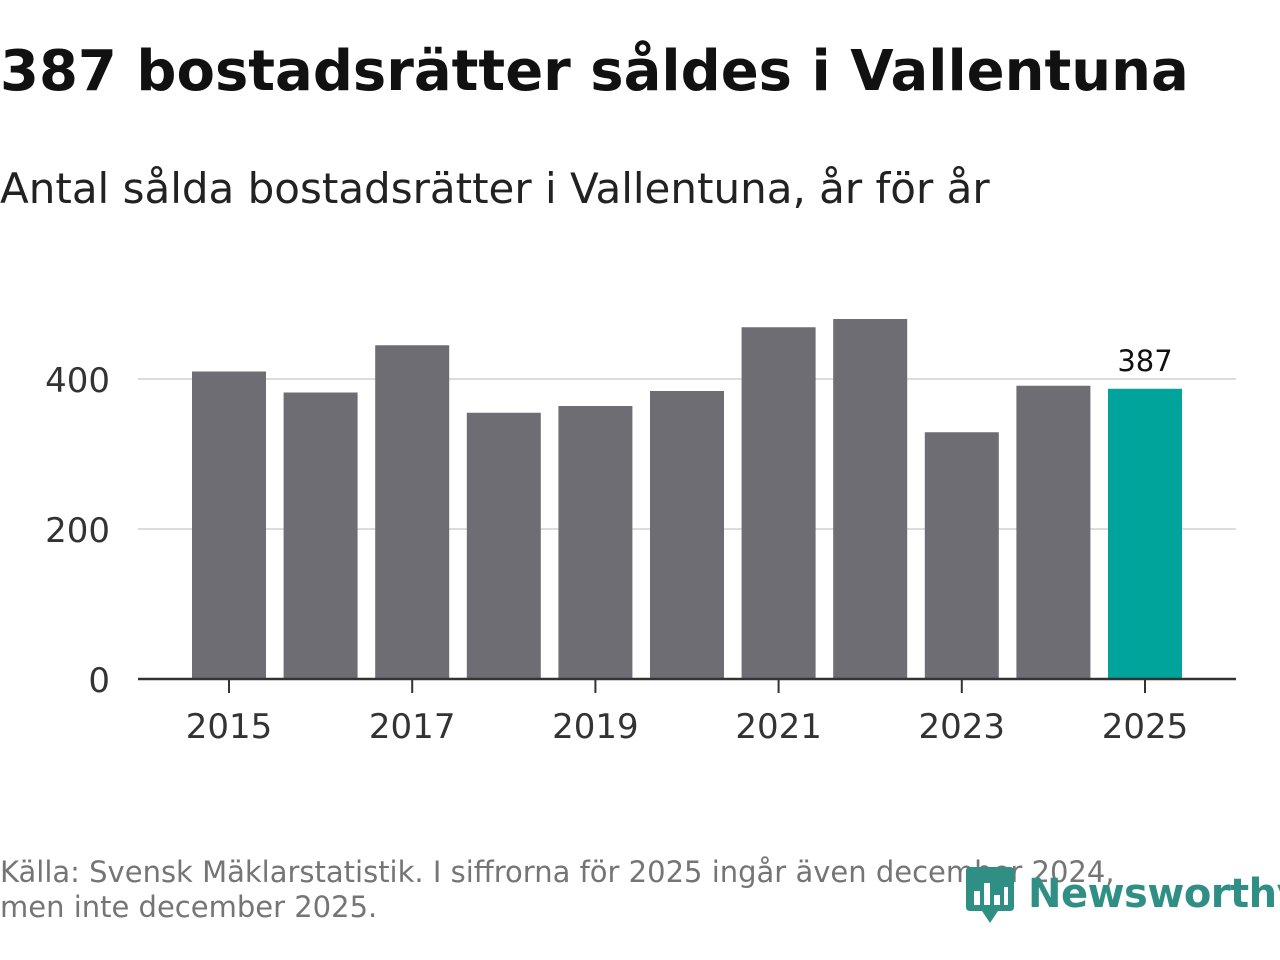  Describe the element at coordinates (320, 535) in the screenshot. I see `bar-2016` at that location.